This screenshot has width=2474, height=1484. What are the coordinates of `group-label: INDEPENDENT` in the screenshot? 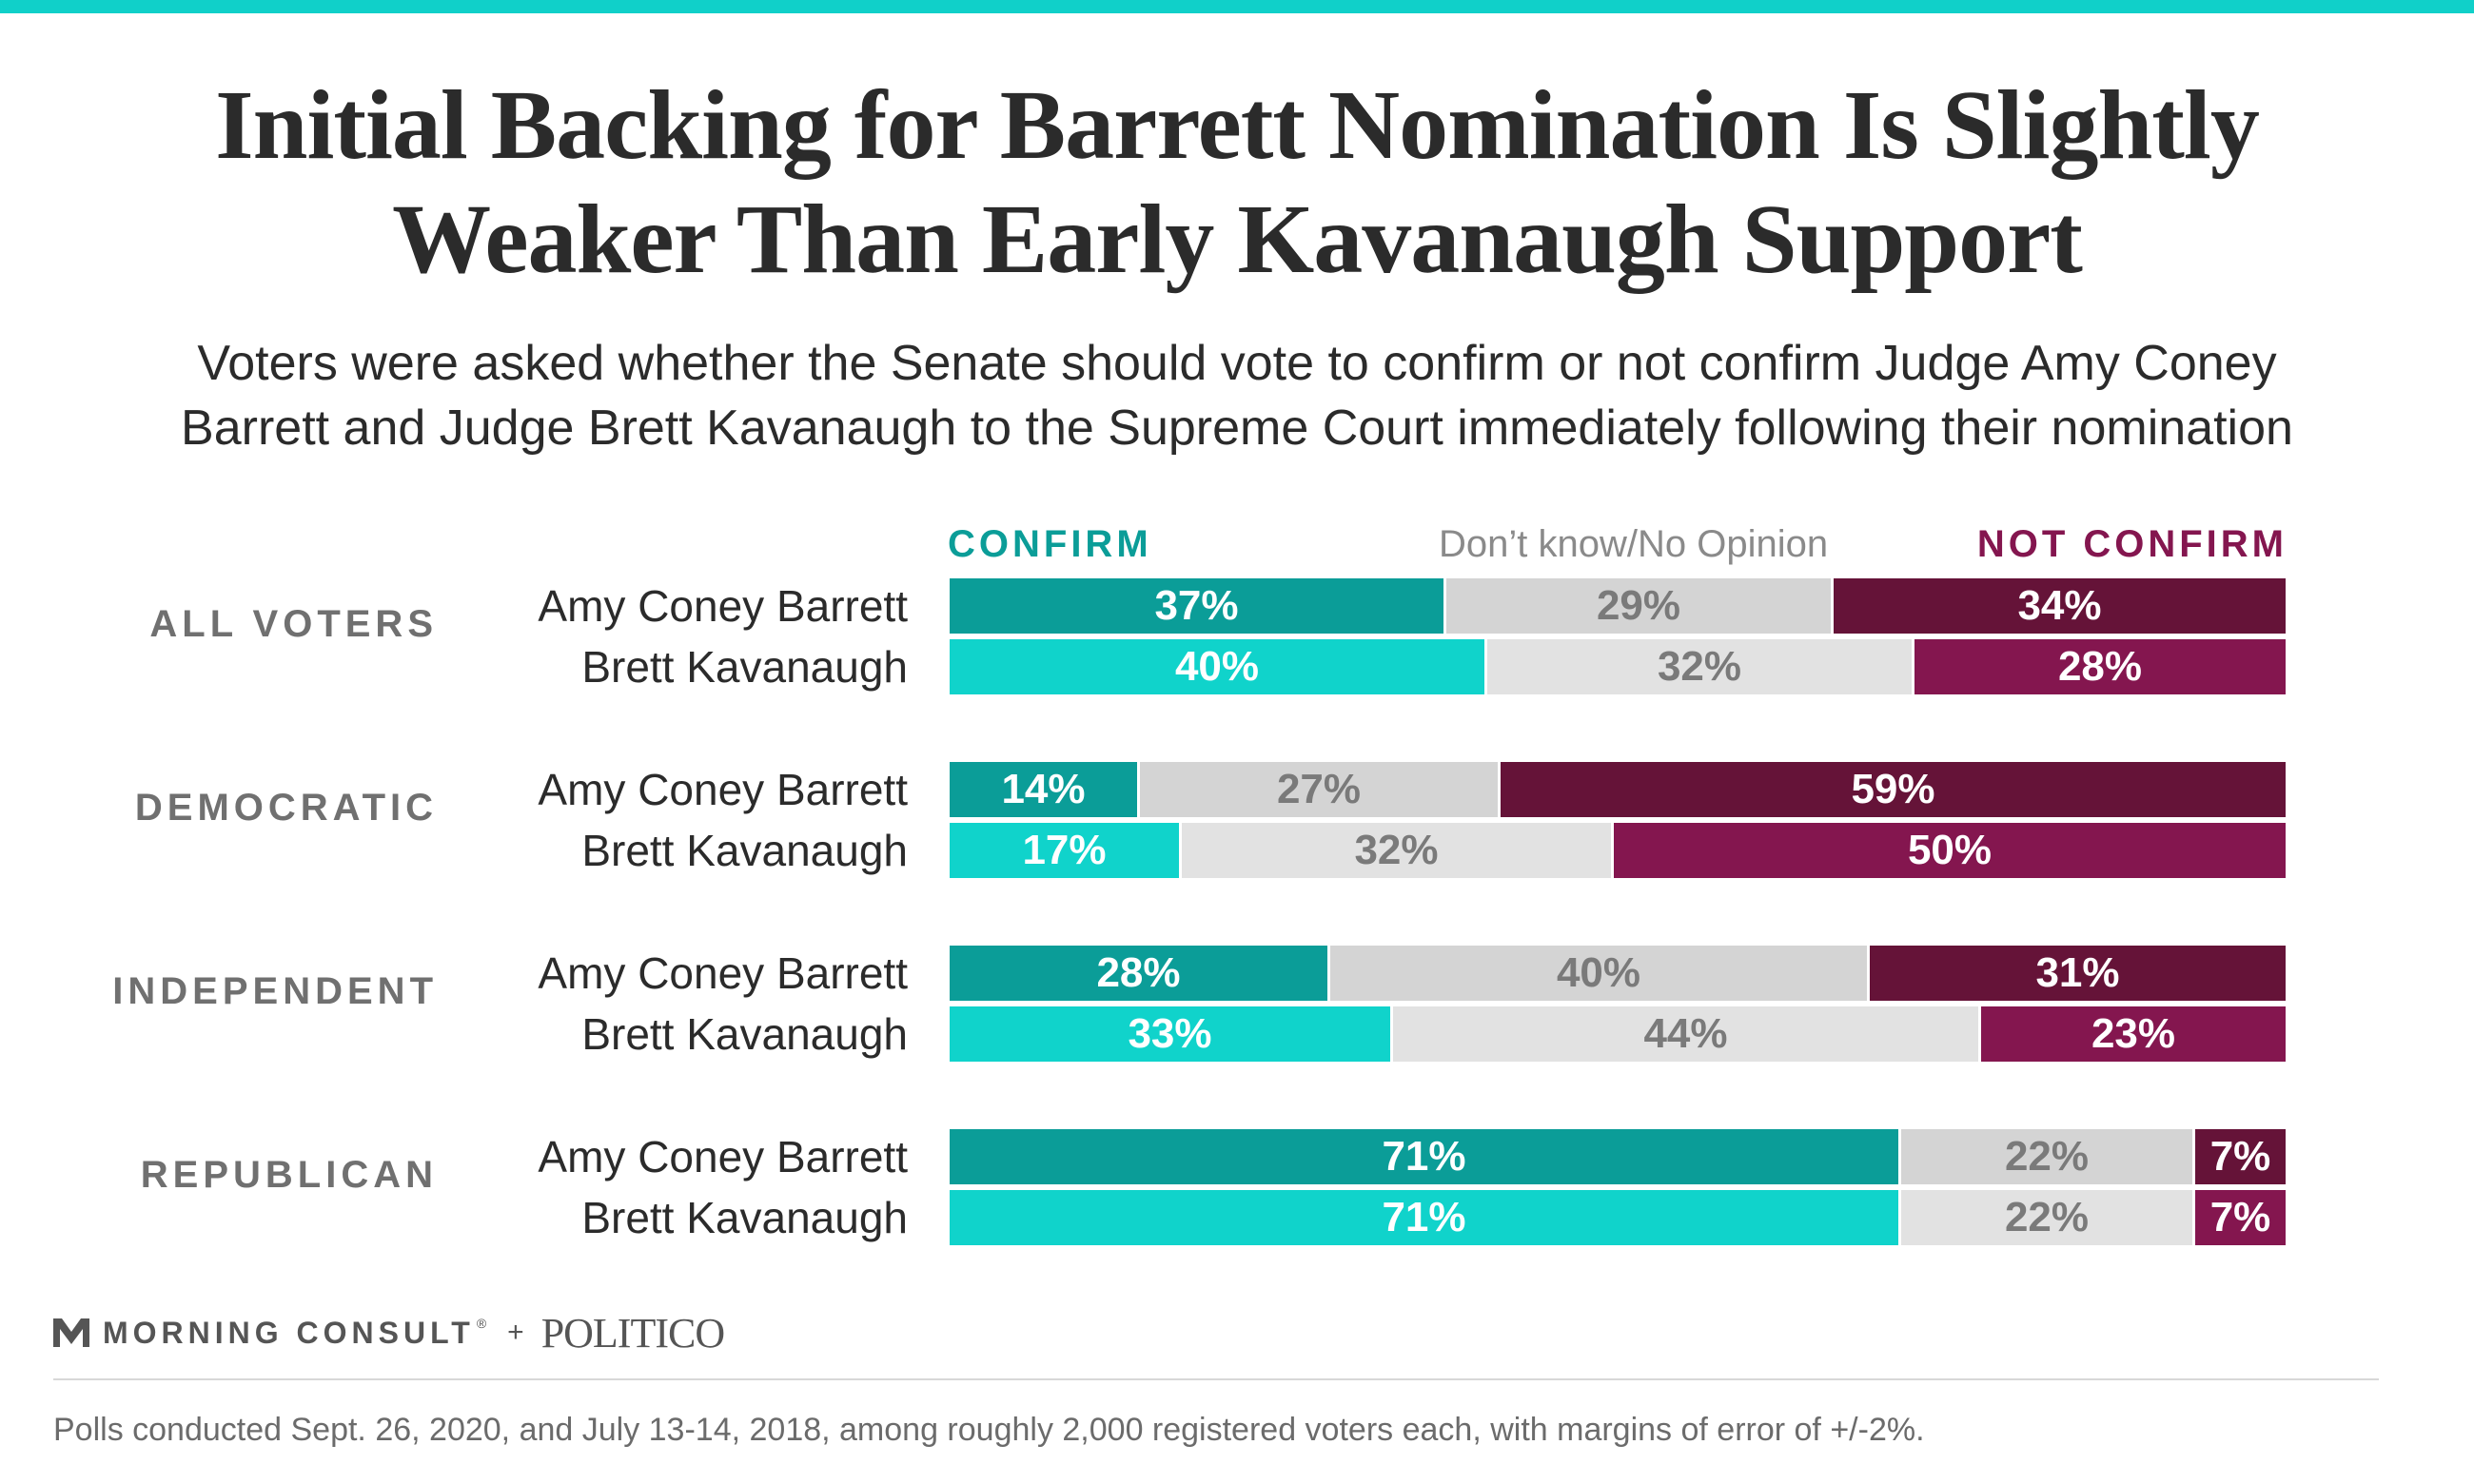 It's located at (275, 991).